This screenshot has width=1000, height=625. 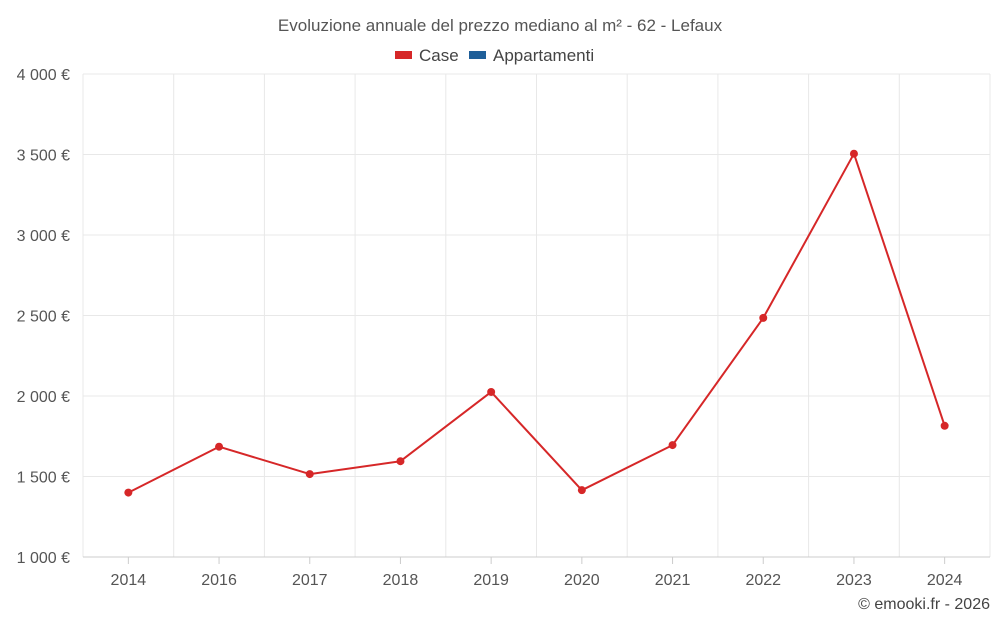 I want to click on x-tick-label: 2017, so click(x=310, y=580).